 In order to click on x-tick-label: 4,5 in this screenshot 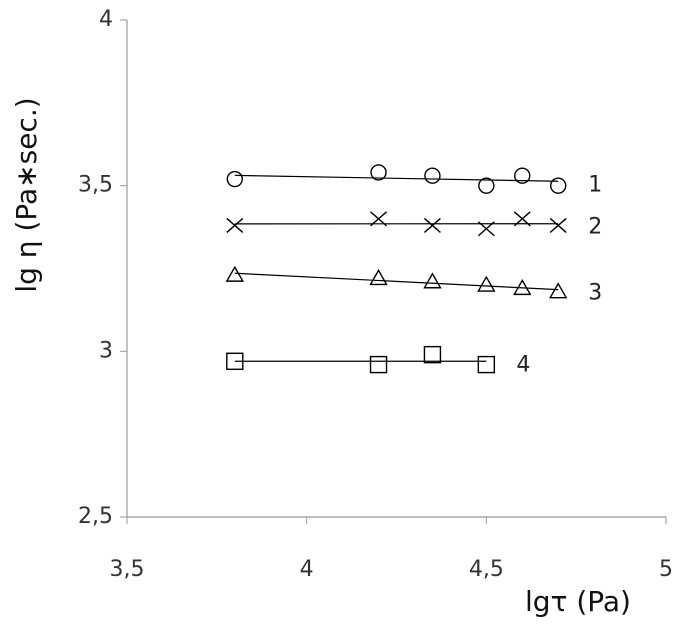, I will do `click(486, 569)`.